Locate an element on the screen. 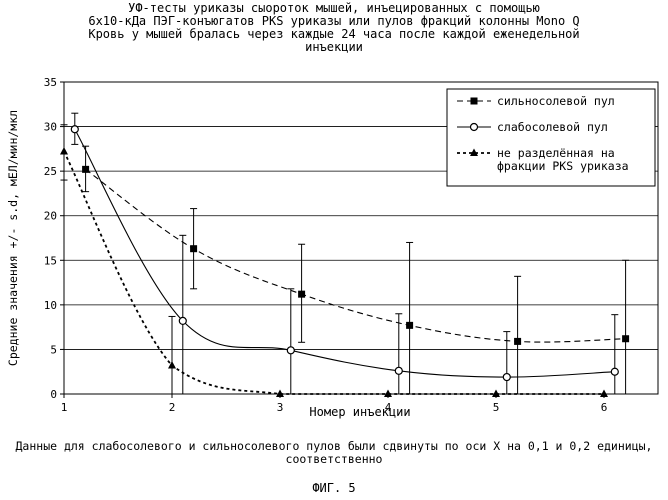  figure-label: ФИГ. 5 is located at coordinates (334, 488).